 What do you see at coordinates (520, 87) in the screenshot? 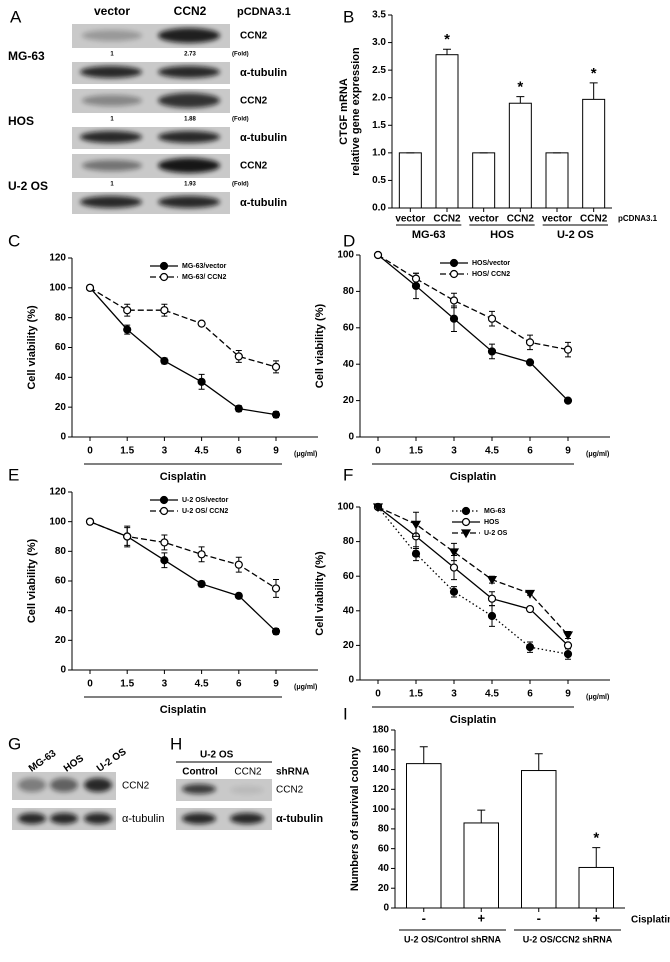
I see `significance-marker: *` at bounding box center [520, 87].